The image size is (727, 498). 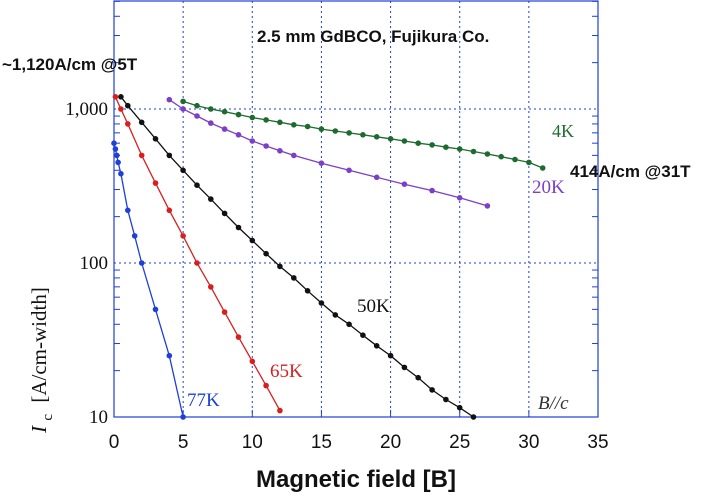 What do you see at coordinates (203, 400) in the screenshot?
I see `series-label-77k: 77K` at bounding box center [203, 400].